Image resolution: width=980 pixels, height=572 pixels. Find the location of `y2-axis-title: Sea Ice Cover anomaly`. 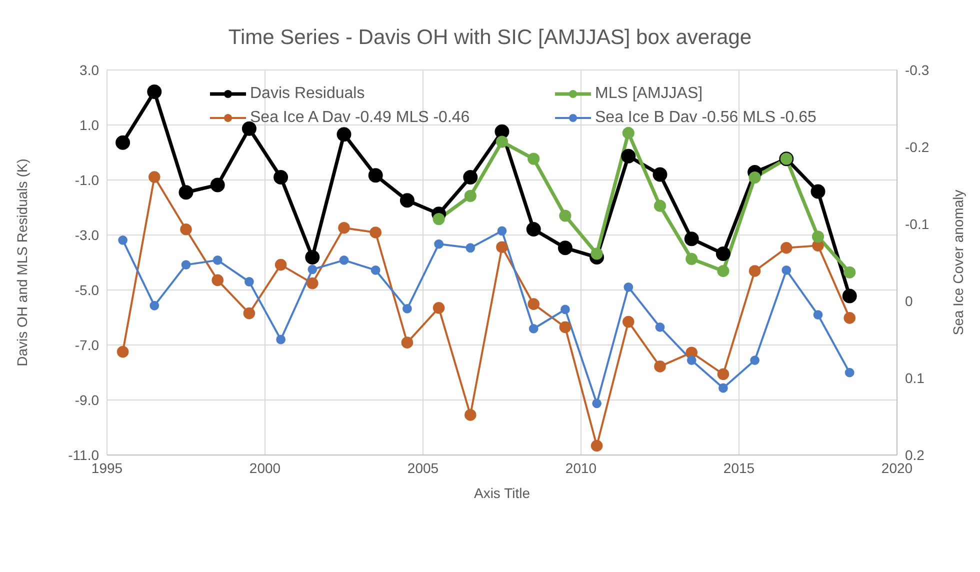

y2-axis-title: Sea Ice Cover anomaly is located at coordinates (958, 263).